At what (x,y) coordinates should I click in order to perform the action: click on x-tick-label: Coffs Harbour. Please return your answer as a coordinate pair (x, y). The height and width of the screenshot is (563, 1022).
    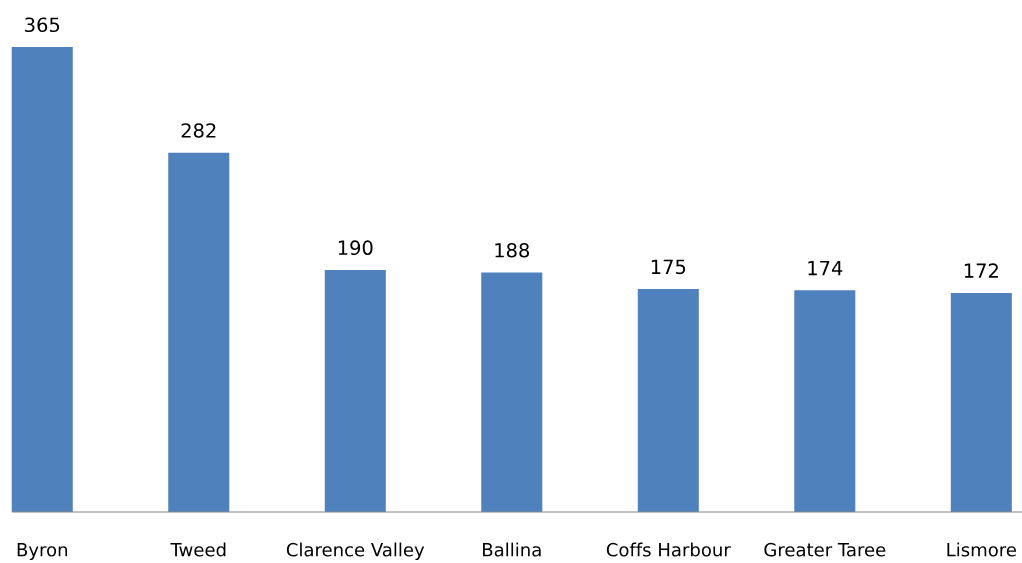
    Looking at the image, I should click on (668, 549).